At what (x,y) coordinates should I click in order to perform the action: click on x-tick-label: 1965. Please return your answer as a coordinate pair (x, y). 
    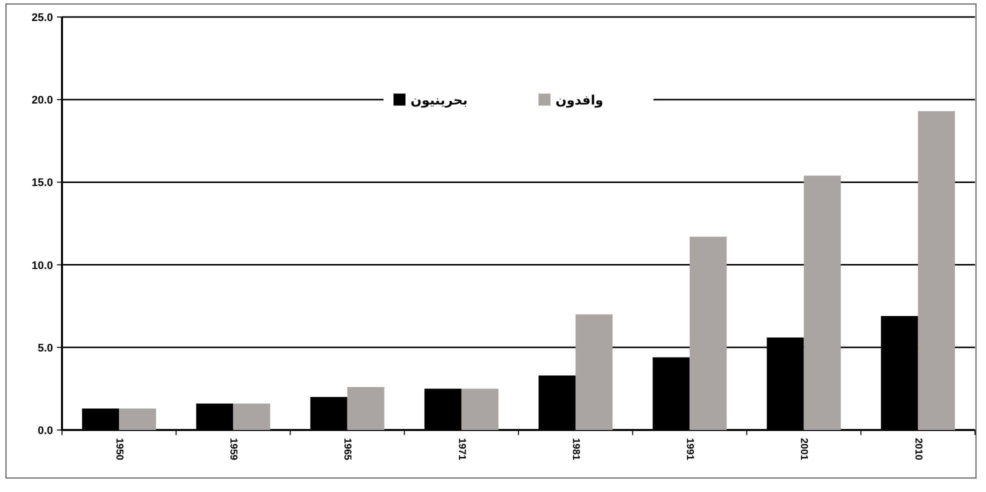
    Looking at the image, I should click on (347, 449).